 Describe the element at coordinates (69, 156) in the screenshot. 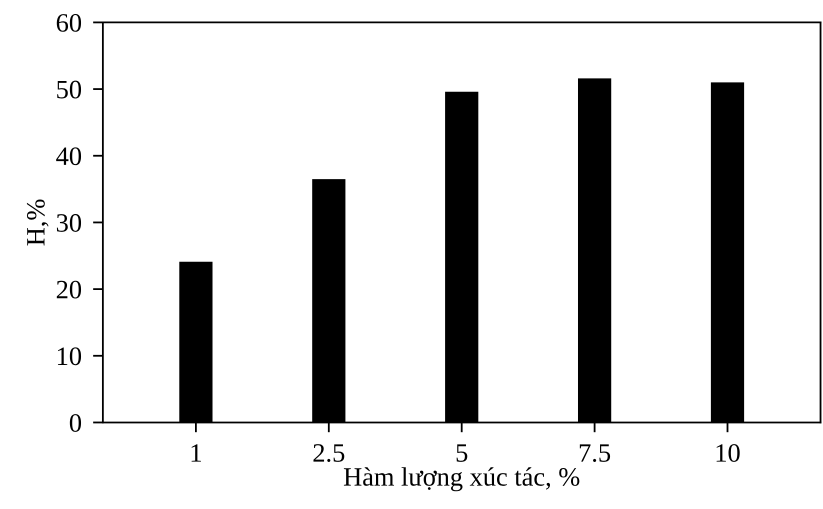

I see `y-tick-label: 40` at that location.